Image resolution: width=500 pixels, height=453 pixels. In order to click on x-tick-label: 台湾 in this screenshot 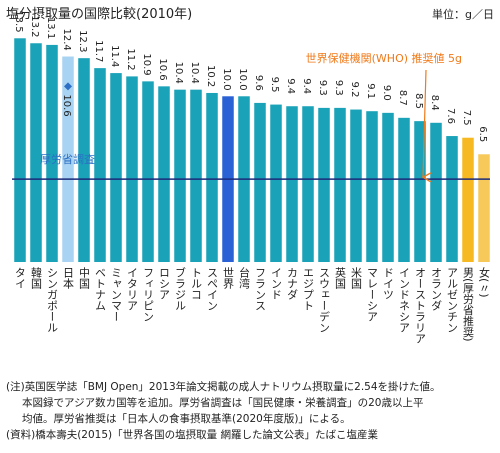, I will do `click(244, 278)`.